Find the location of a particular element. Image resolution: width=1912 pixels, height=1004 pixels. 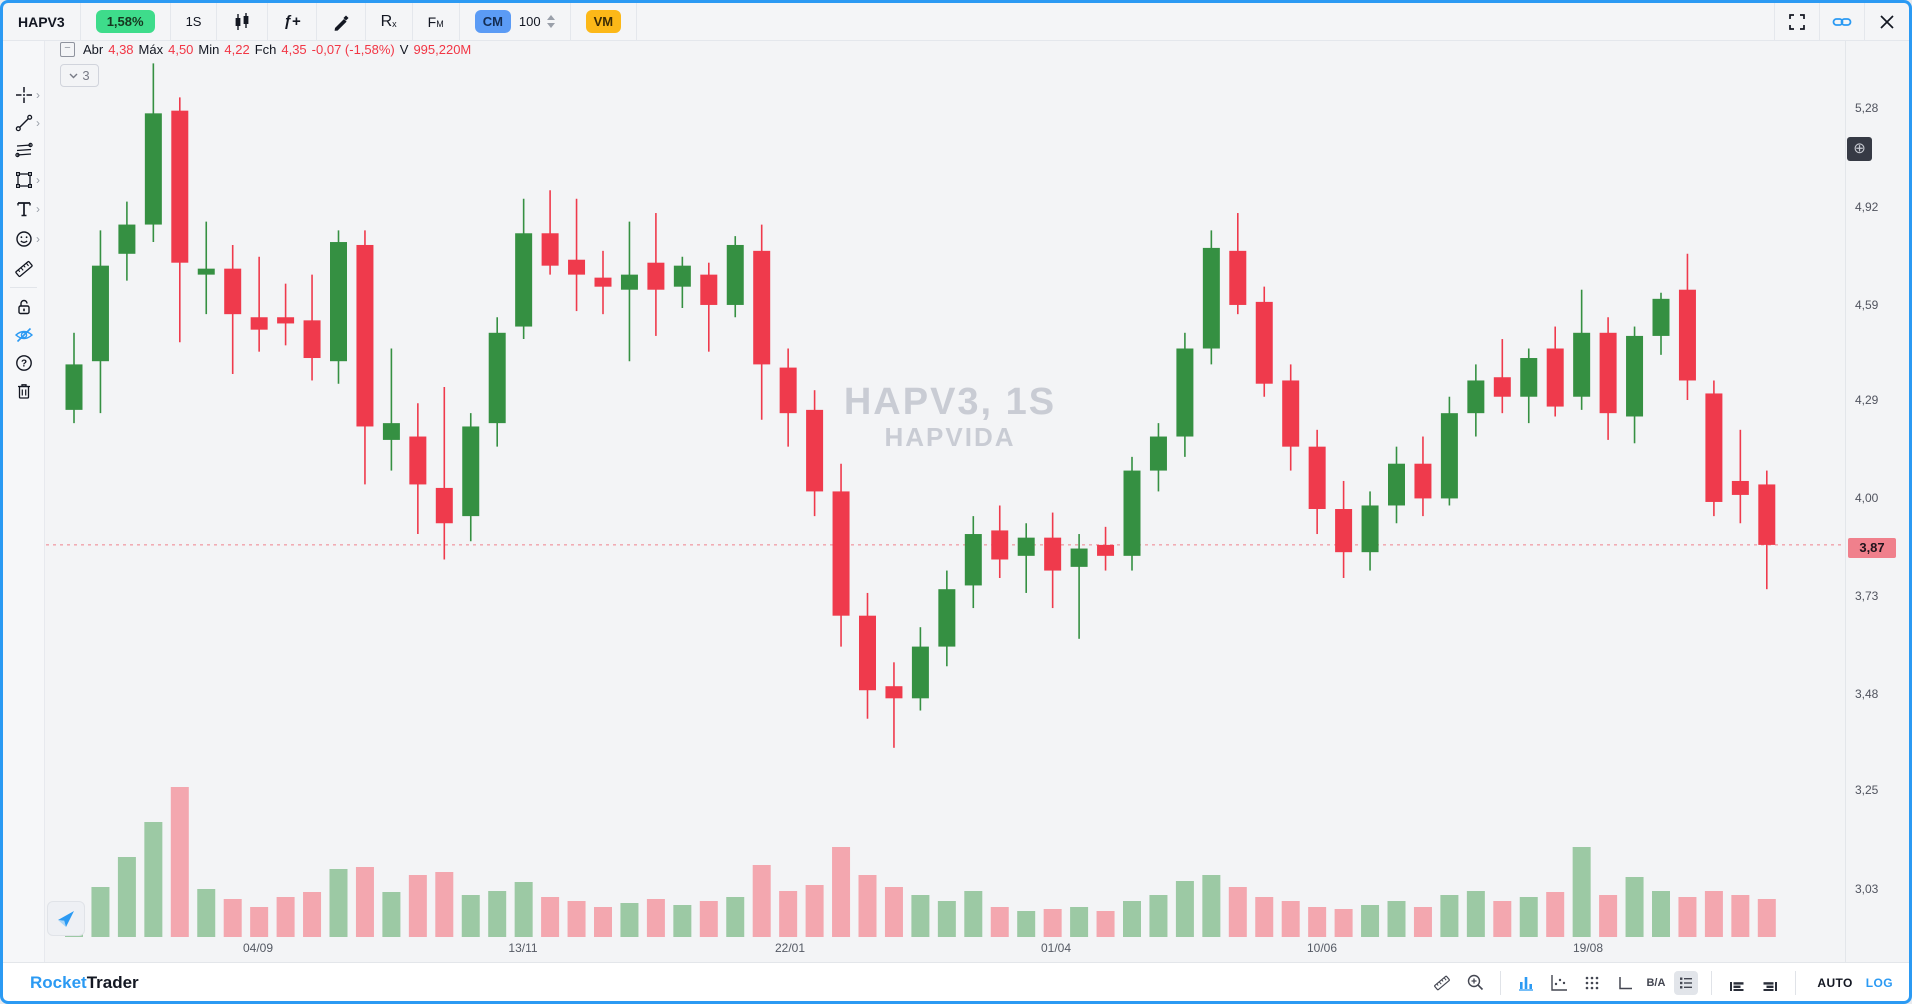

fib-lines-tool is located at coordinates (24, 151).